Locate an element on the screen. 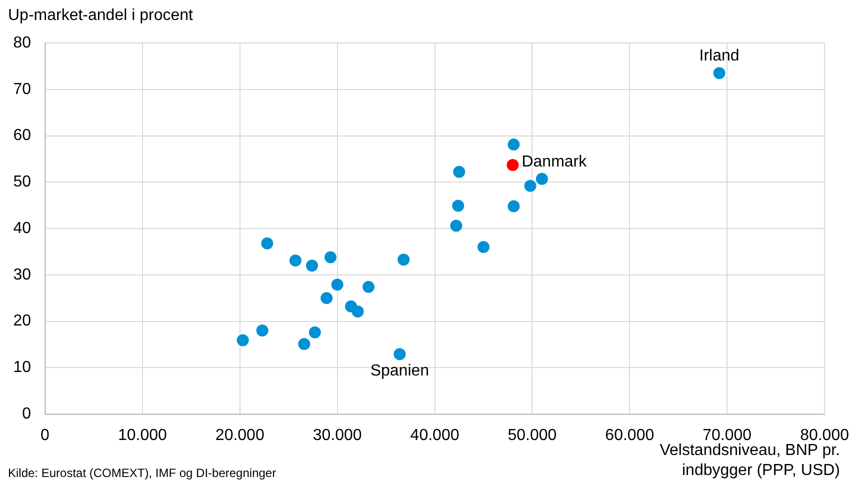  x-tick-label: 0 is located at coordinates (45, 435).